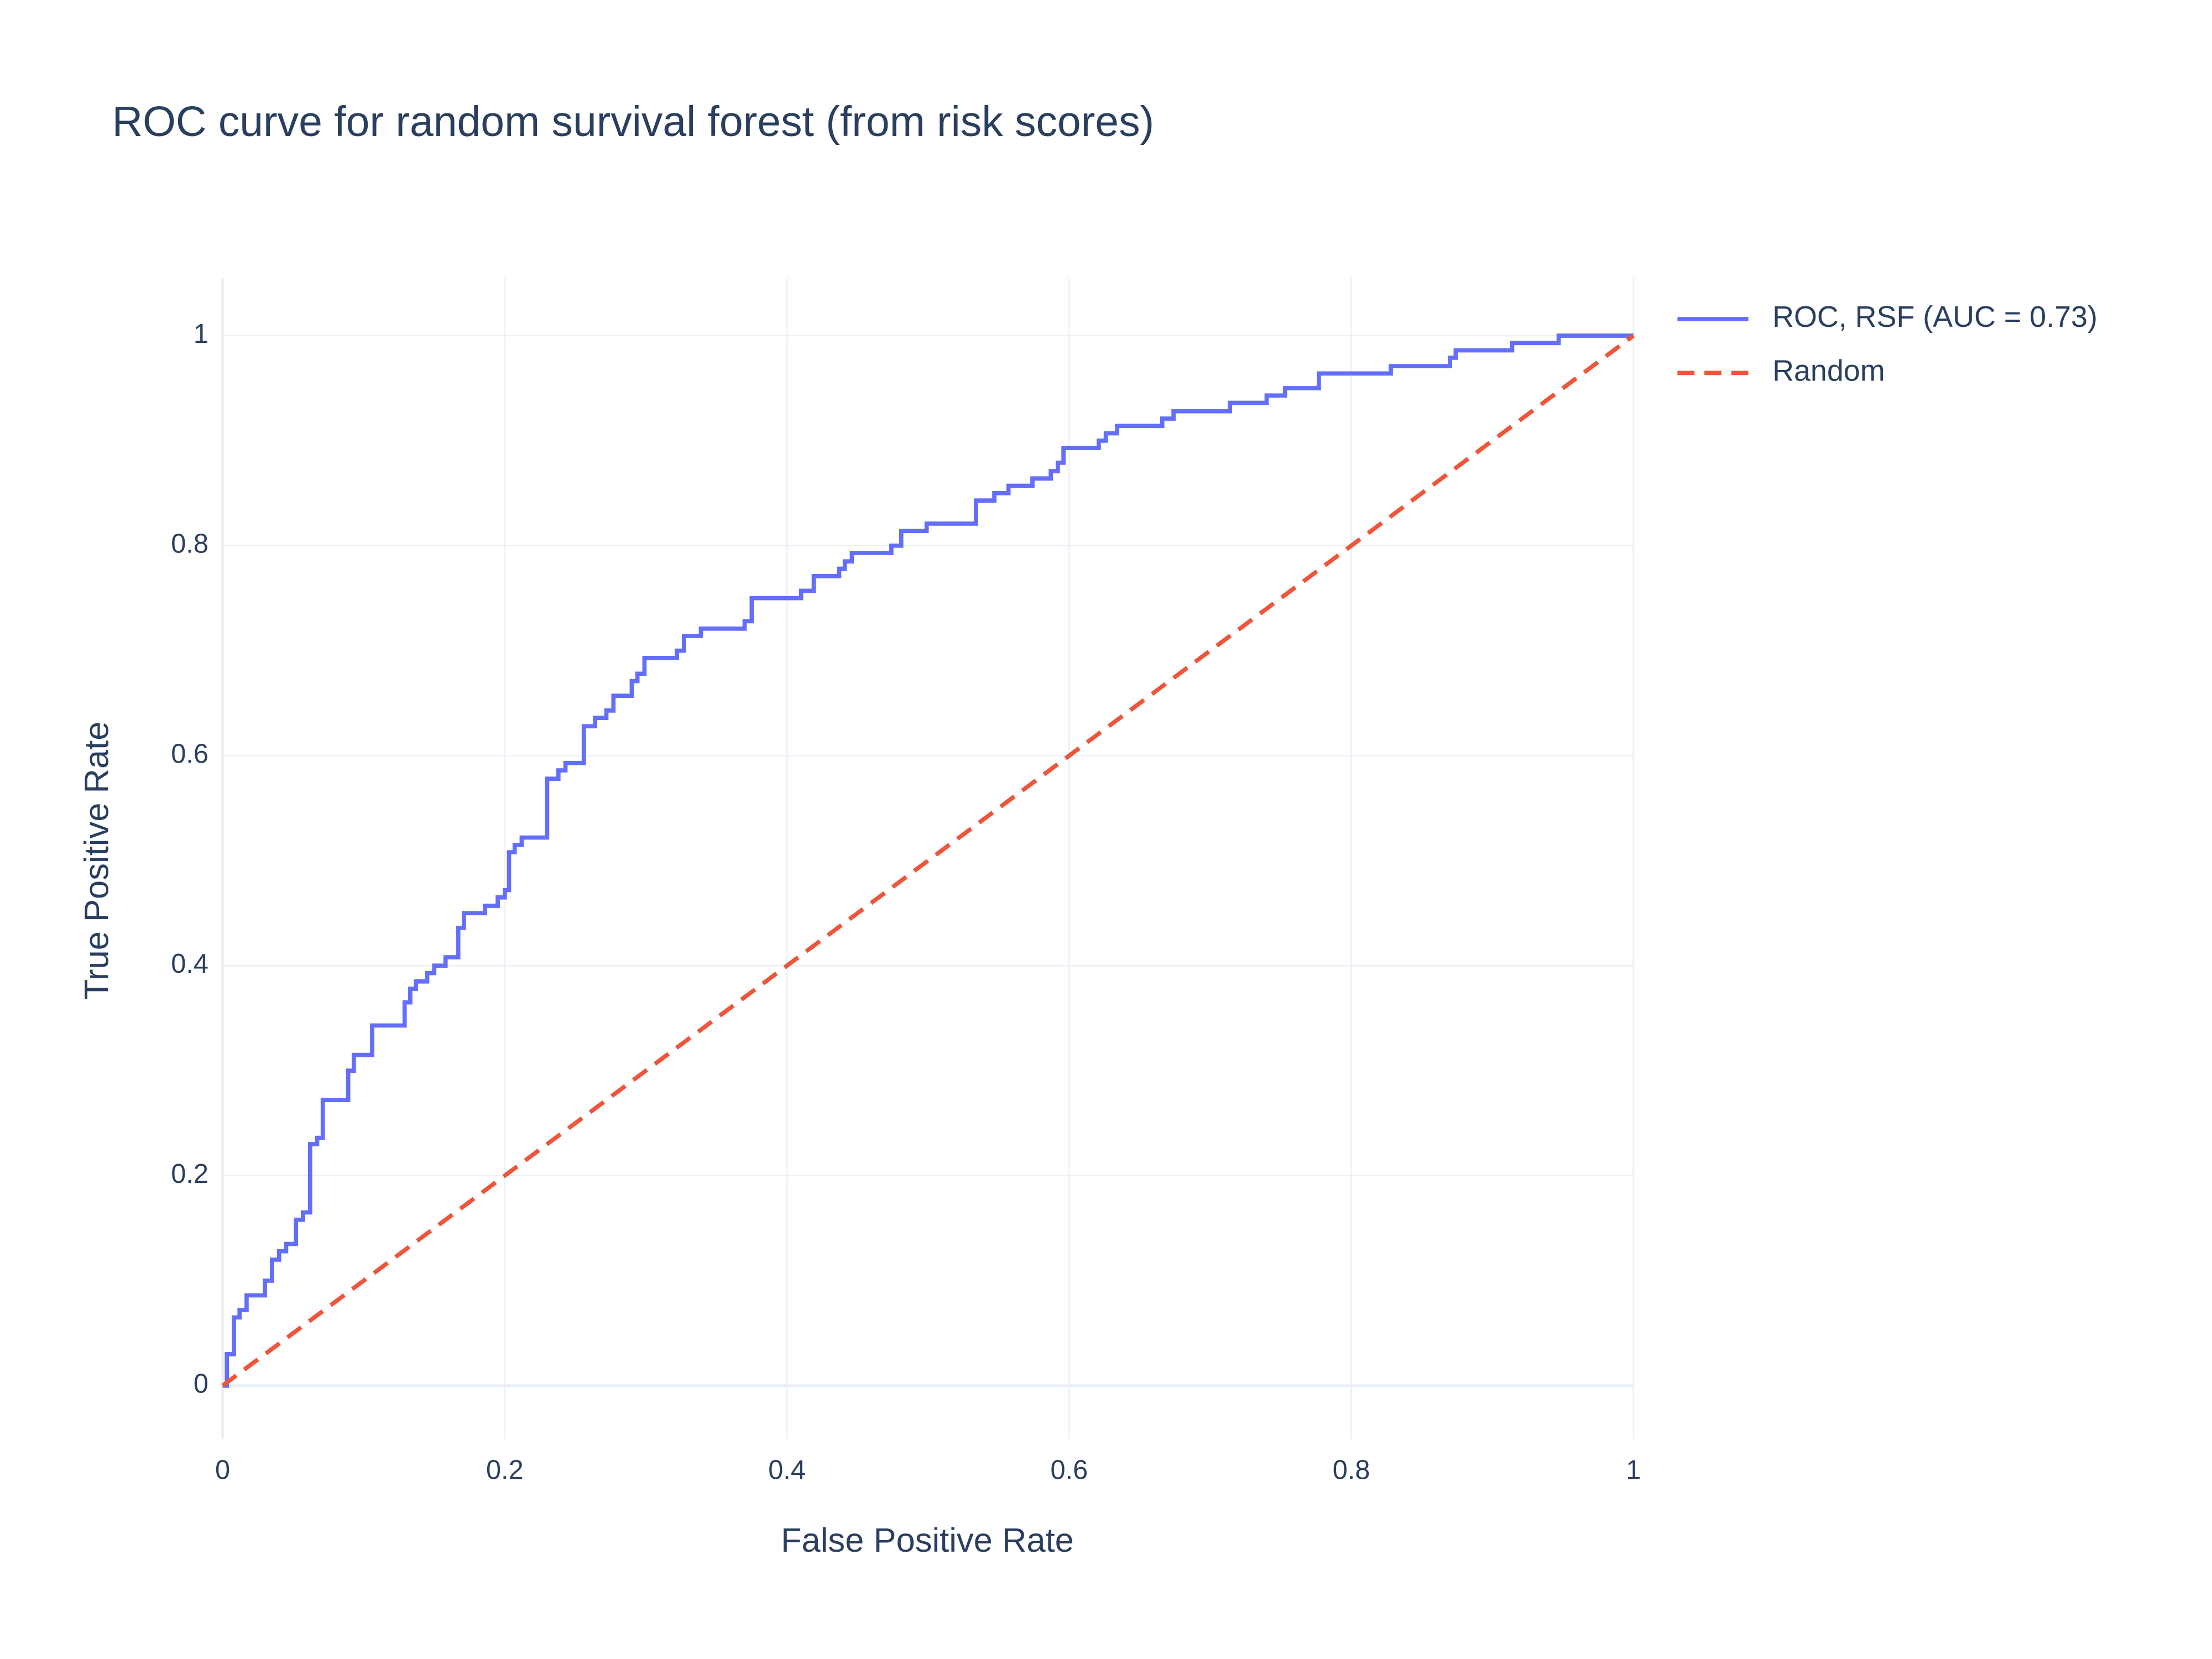 This screenshot has width=2212, height=1659. What do you see at coordinates (787, 1470) in the screenshot?
I see `x-tick-label: 0.4` at bounding box center [787, 1470].